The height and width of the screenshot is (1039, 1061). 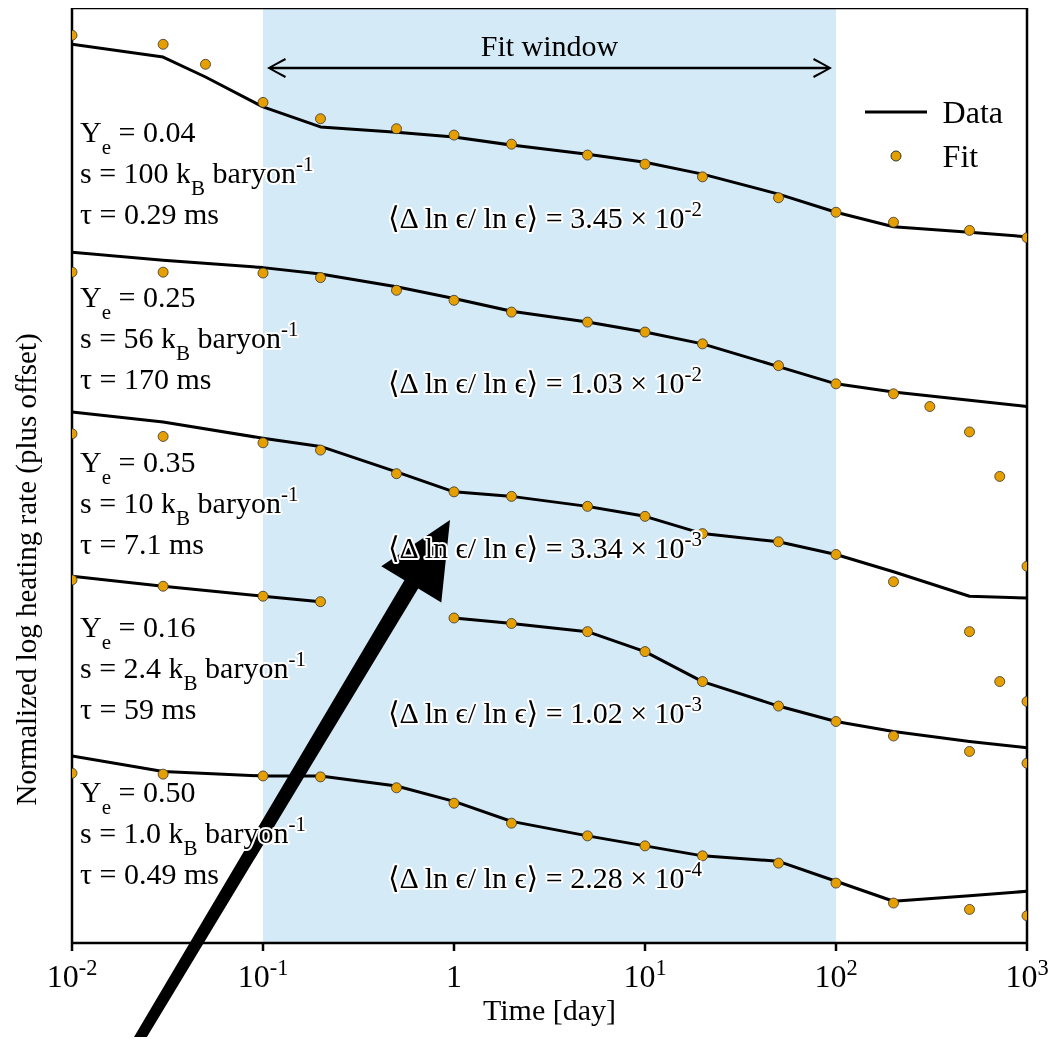 I want to click on annotation: τ = 59 ms, so click(x=138, y=708).